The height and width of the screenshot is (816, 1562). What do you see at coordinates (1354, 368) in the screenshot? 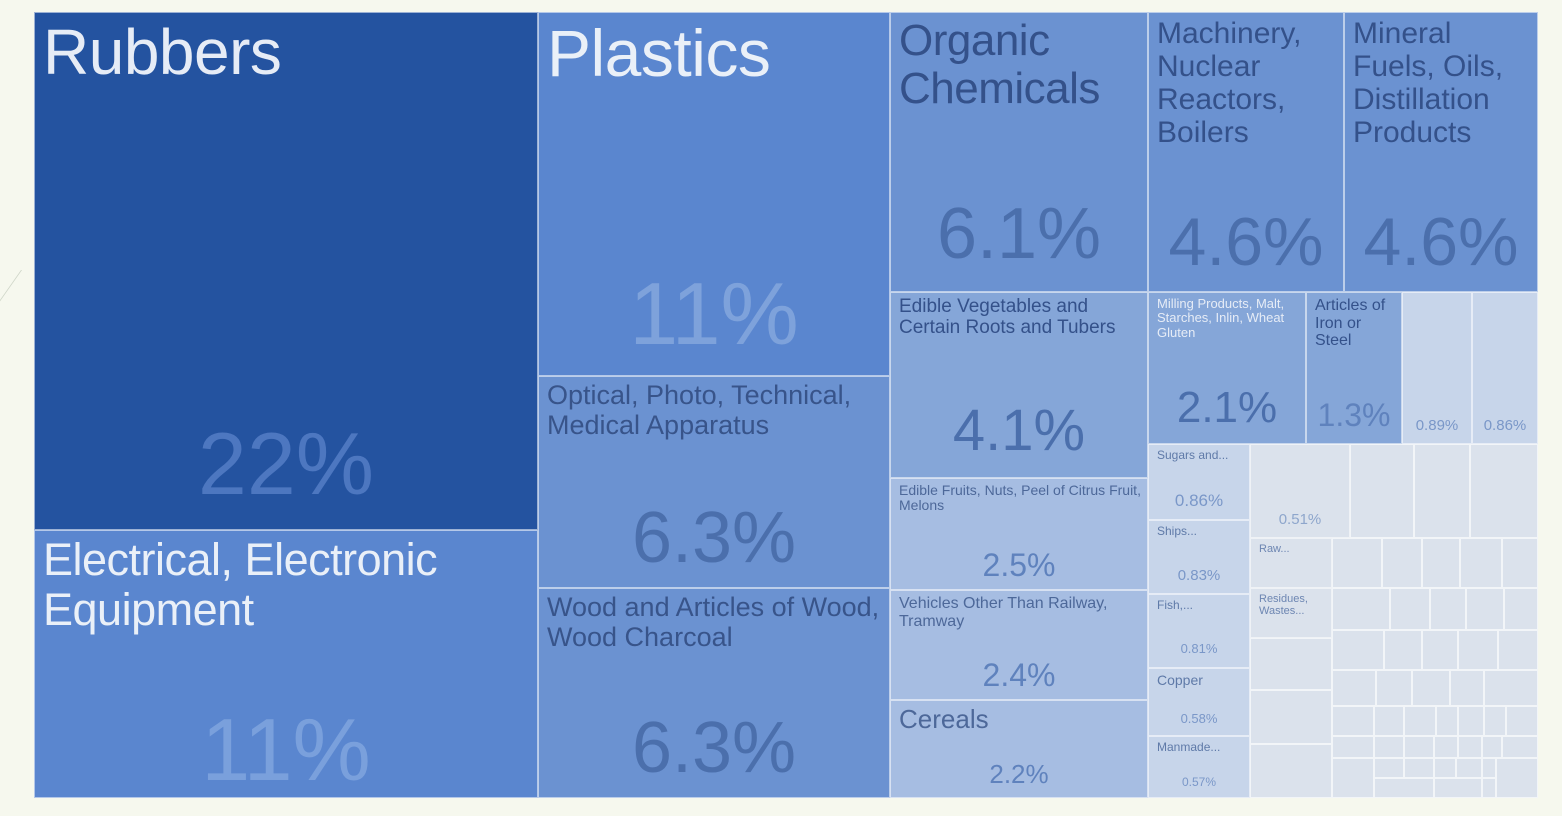
I see `treemap-tile: Articles of Iron or Steel 1.3%` at bounding box center [1354, 368].